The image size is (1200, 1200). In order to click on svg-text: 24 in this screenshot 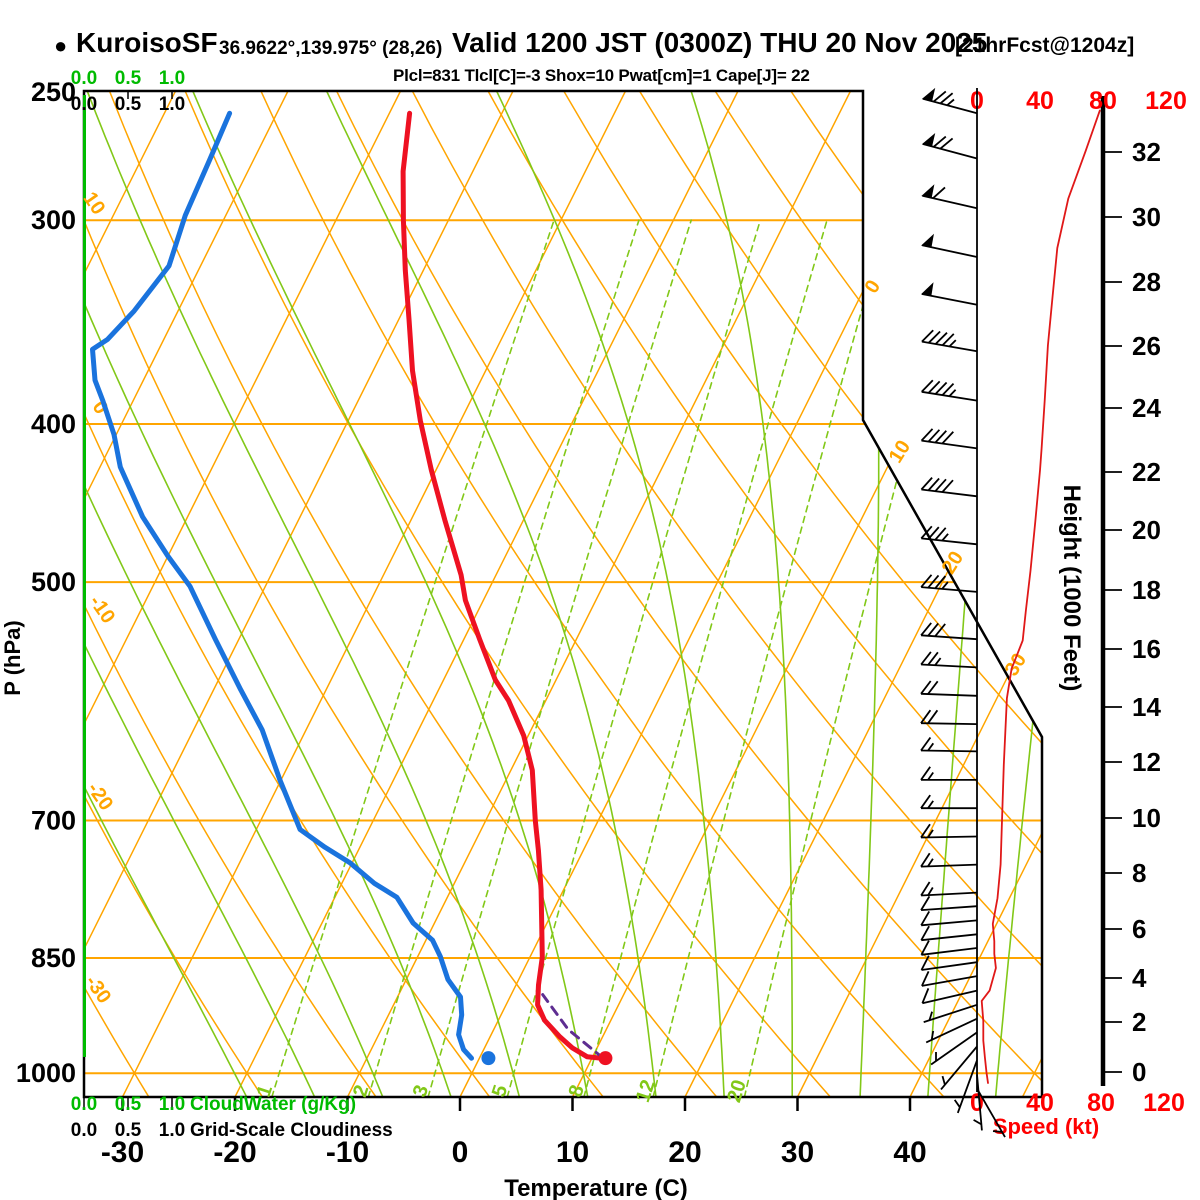, I will do `click(1146, 408)`.